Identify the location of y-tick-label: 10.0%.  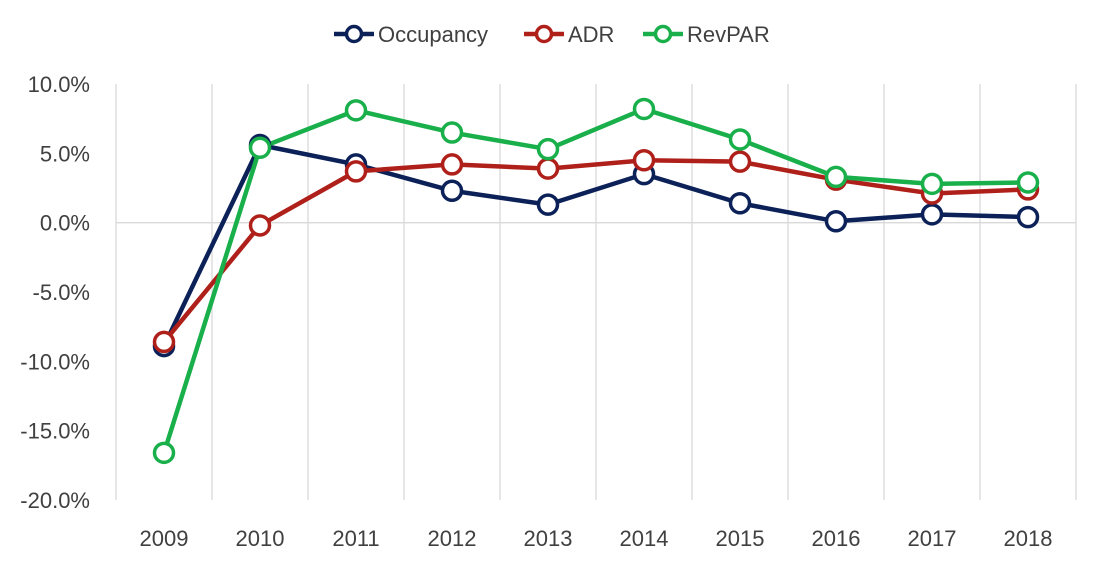
(59, 84).